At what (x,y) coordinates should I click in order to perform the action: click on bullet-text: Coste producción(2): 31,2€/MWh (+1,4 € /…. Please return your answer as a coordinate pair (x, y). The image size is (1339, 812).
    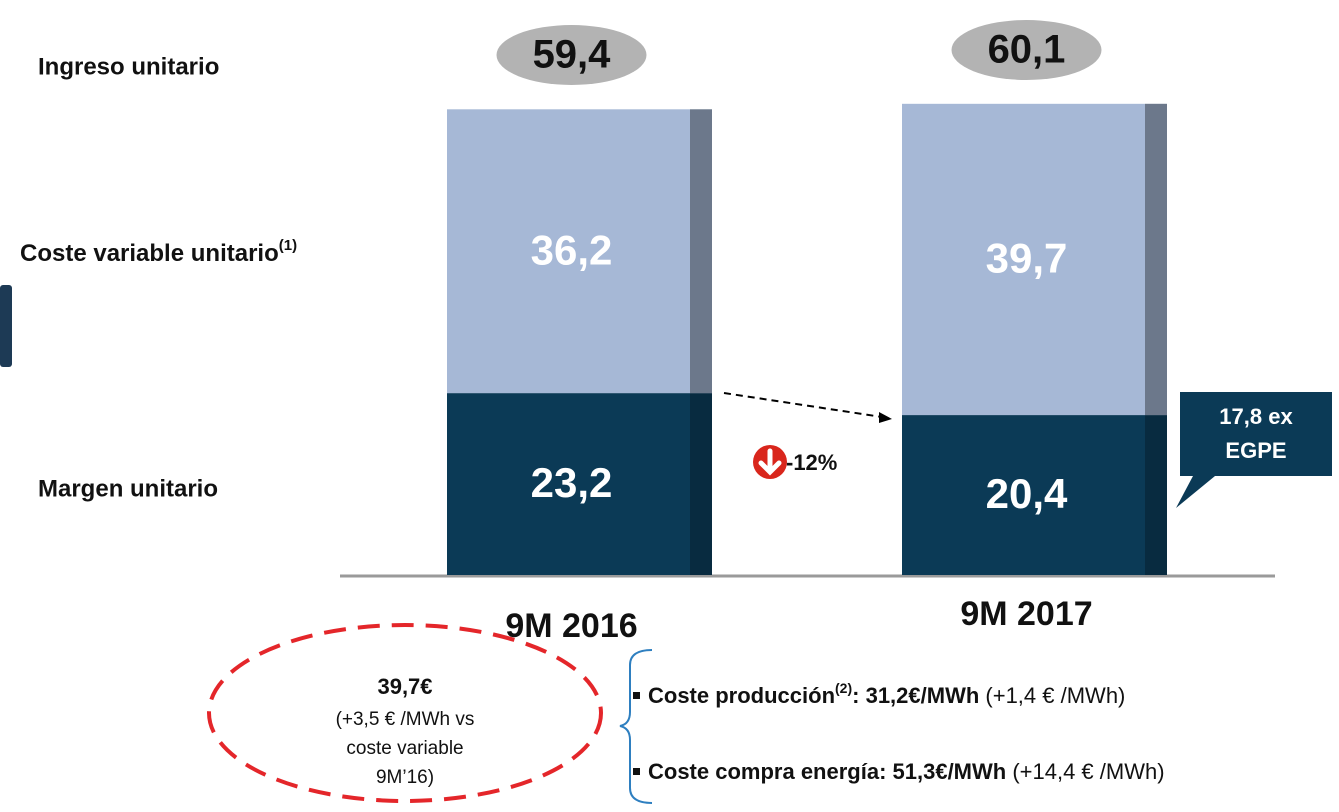
    Looking at the image, I should click on (886, 694).